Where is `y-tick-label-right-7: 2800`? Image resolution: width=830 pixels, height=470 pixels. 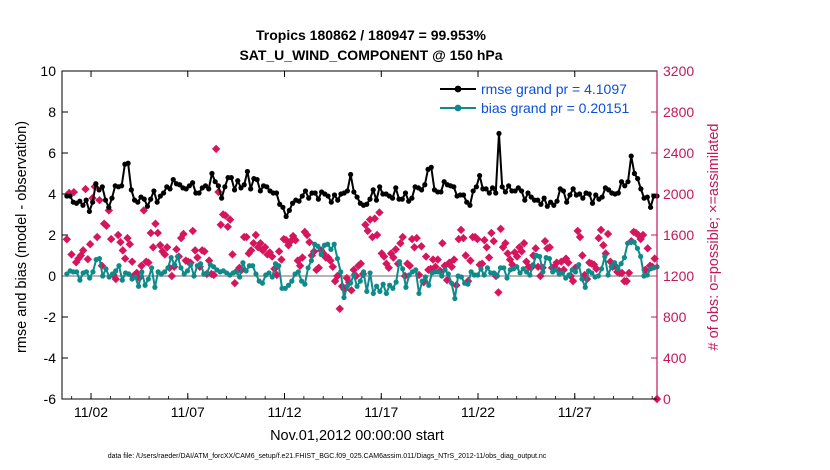
y-tick-label-right-7: 2800 is located at coordinates (678, 112).